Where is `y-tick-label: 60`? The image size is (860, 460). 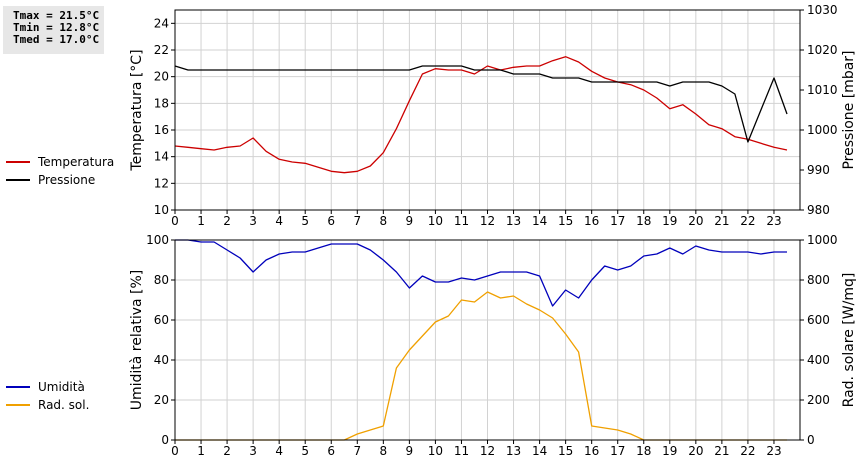
y-tick-label: 60 is located at coordinates (161, 320).